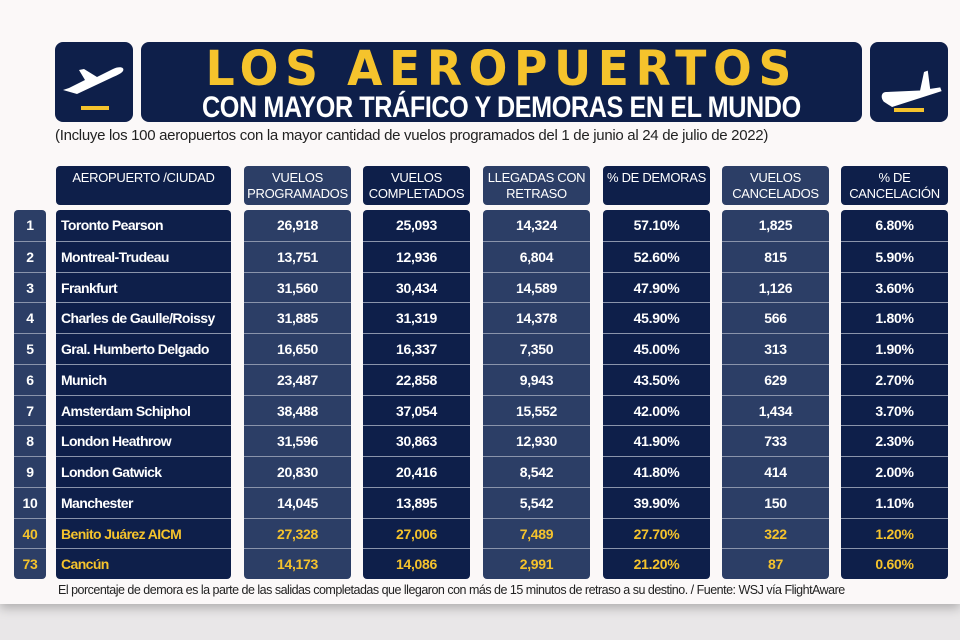  I want to click on table-cell: 1.80%, so click(894, 317).